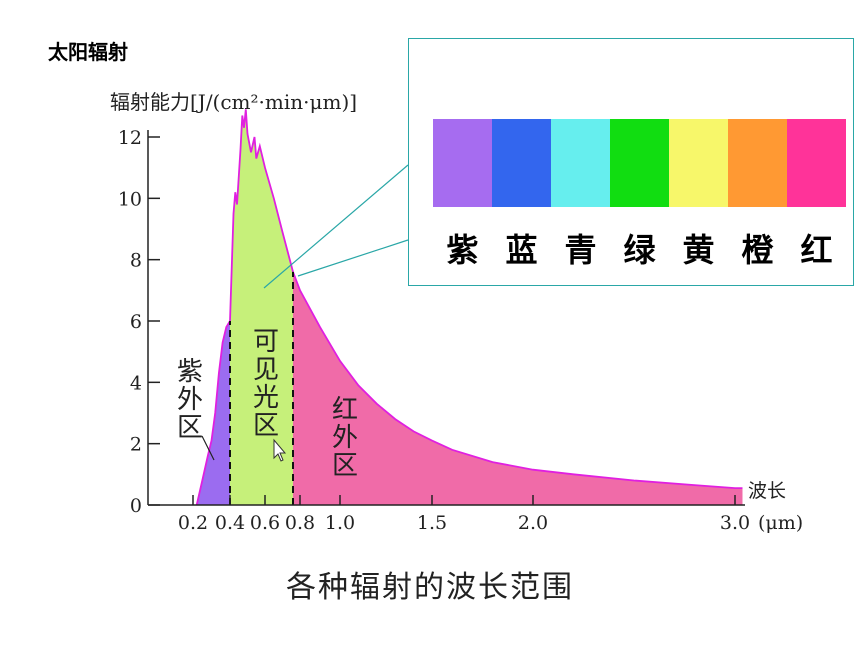 This screenshot has width=860, height=645. What do you see at coordinates (353, 258) in the screenshot?
I see `callout-connector-lower` at bounding box center [353, 258].